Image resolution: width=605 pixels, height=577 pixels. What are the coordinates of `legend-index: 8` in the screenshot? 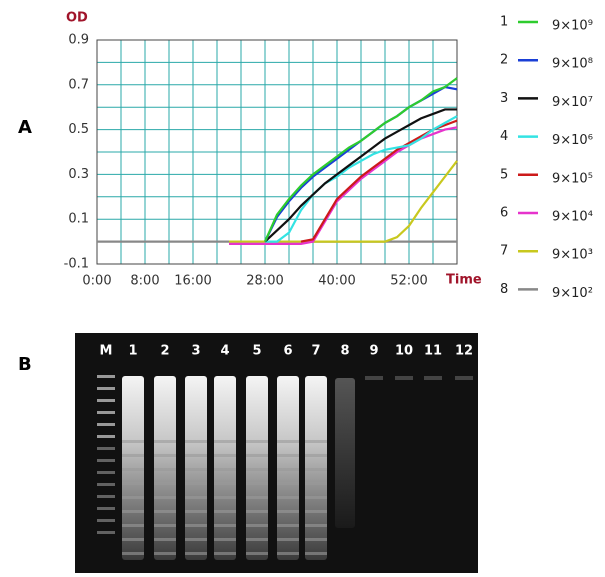 It's located at (504, 289).